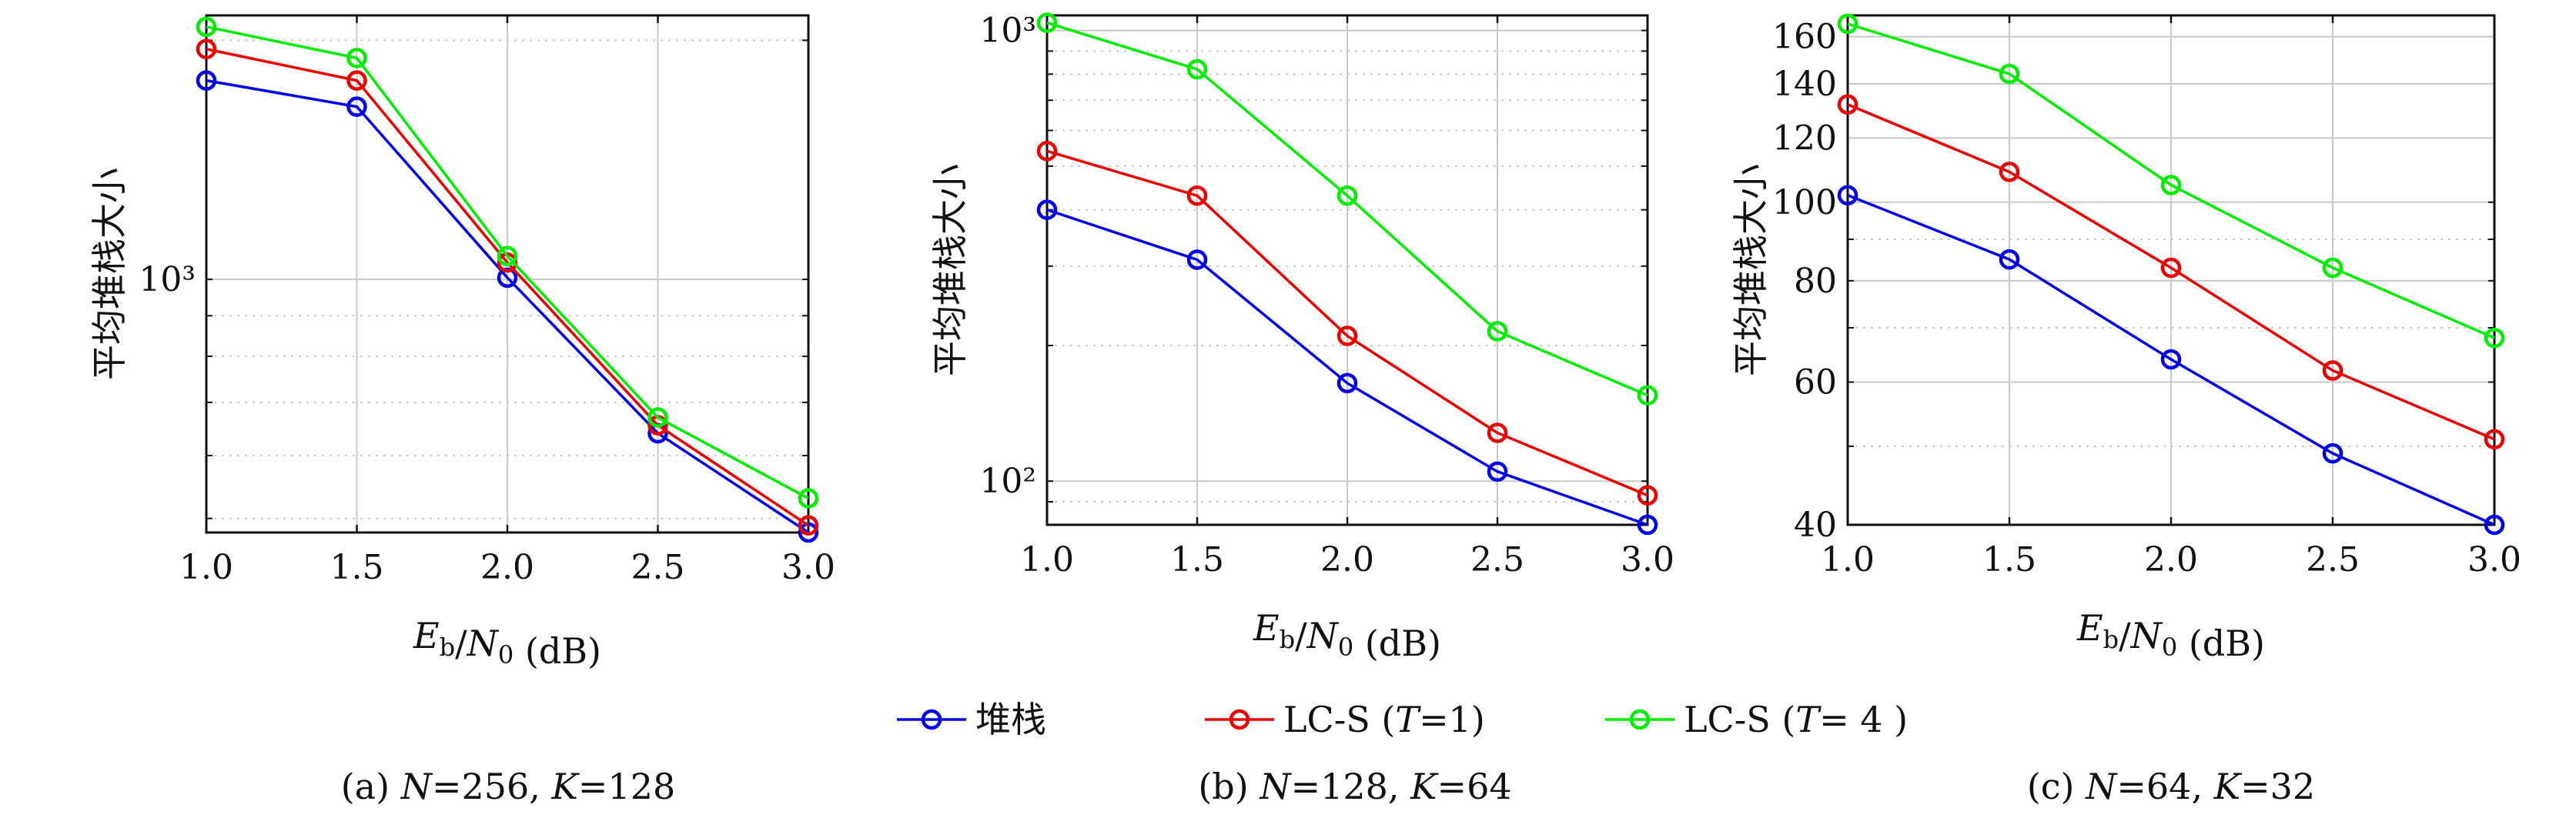 The height and width of the screenshot is (818, 2576). I want to click on panel-caption: (c) N=64, K=32, so click(2171, 786).